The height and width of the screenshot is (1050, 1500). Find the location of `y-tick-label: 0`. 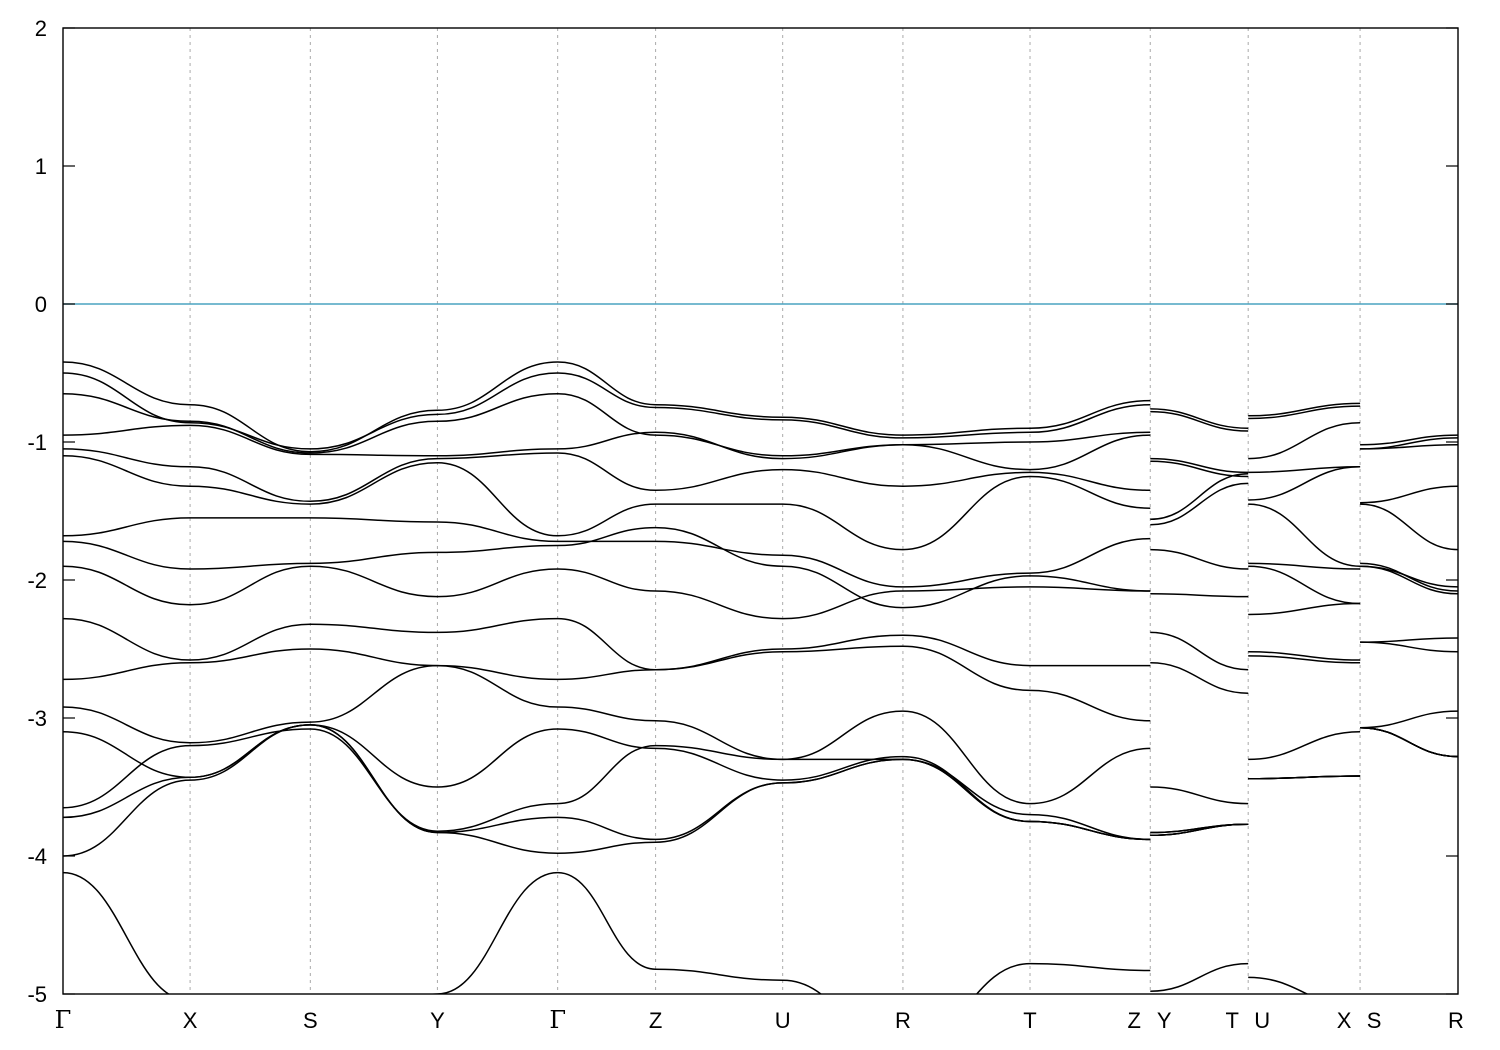

y-tick-label: 0 is located at coordinates (41, 304).